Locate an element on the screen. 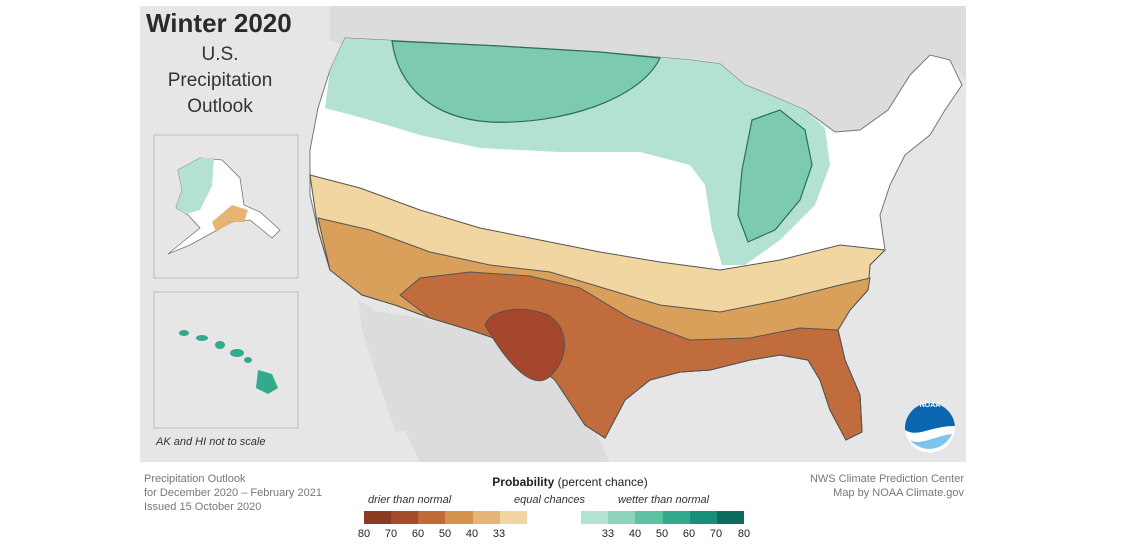  legend-color-bar is located at coordinates (554, 517).